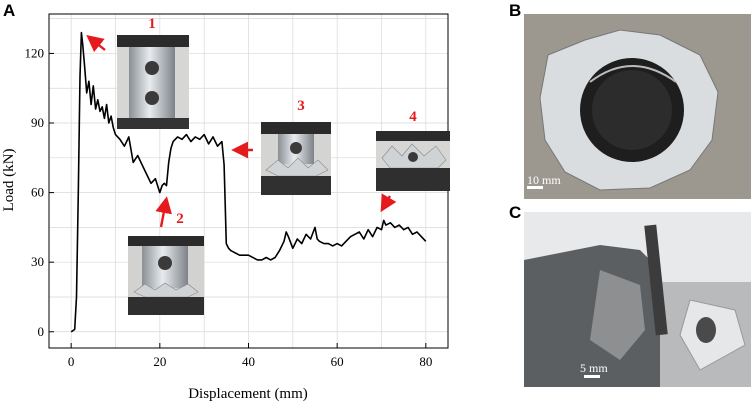  What do you see at coordinates (515, 10) in the screenshot?
I see `panel-b-label: B` at bounding box center [515, 10].